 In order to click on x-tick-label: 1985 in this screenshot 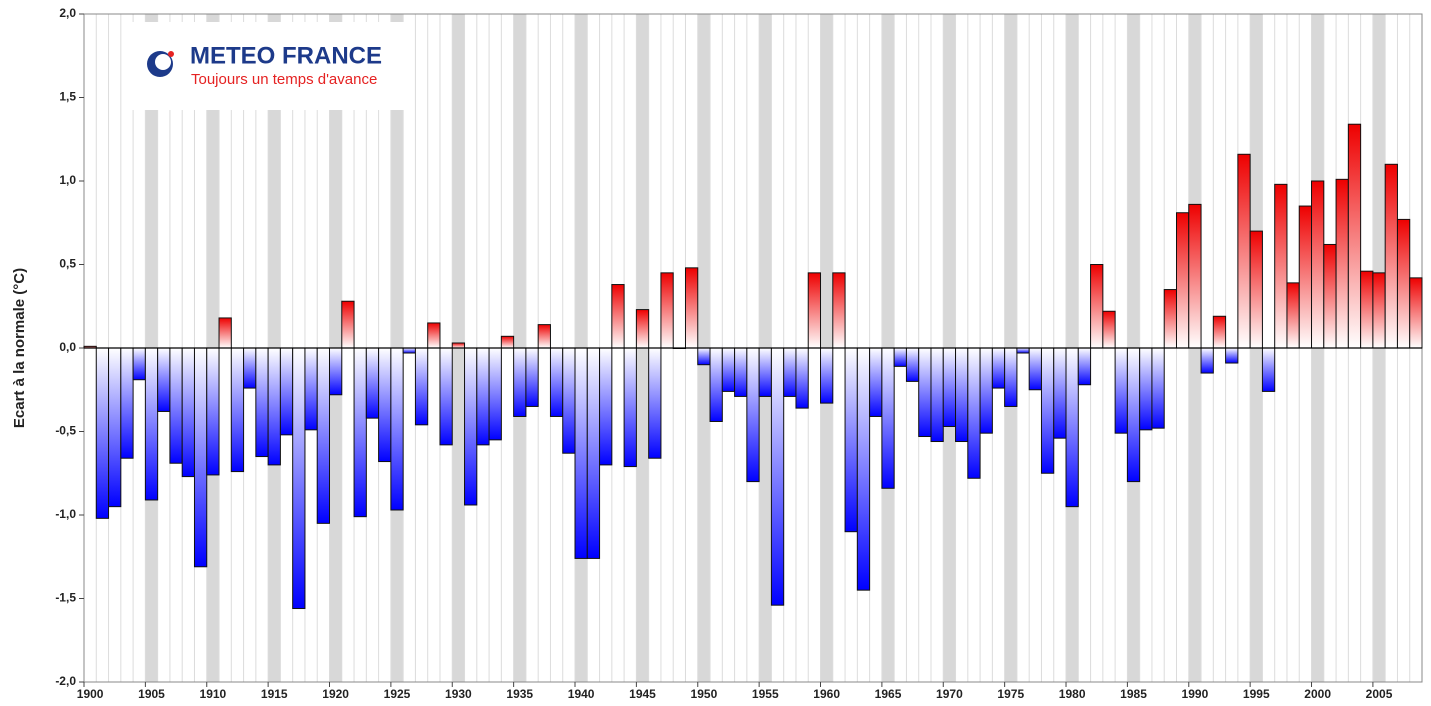, I will do `click(1133, 694)`.